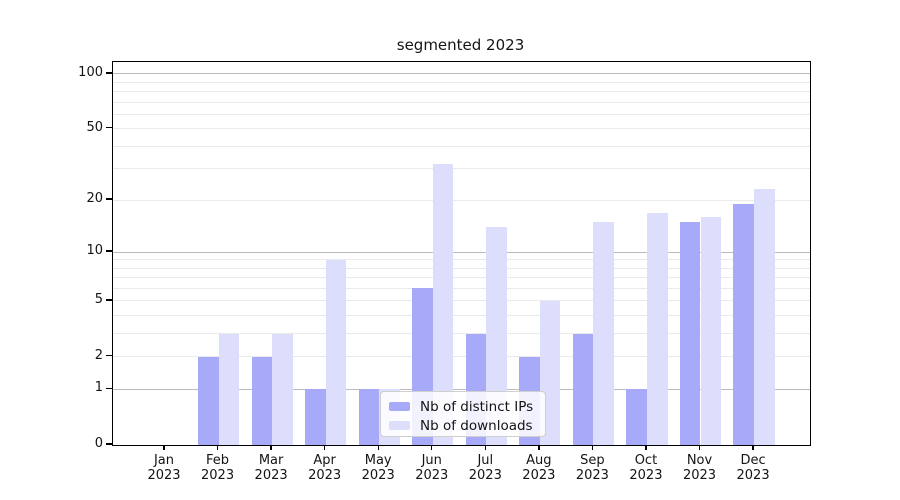 This screenshot has height=500, width=900. Describe the element at coordinates (98, 355) in the screenshot. I see `y-tick-label: 2` at that location.